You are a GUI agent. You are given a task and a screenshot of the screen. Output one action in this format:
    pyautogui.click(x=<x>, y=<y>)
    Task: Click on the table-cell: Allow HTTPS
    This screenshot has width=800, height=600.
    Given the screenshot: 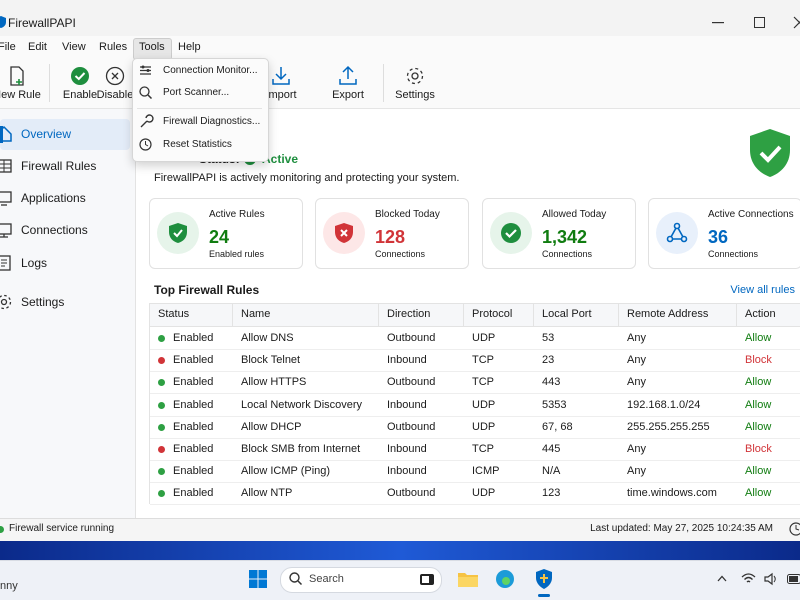 What is the action you would take?
    pyautogui.click(x=274, y=382)
    